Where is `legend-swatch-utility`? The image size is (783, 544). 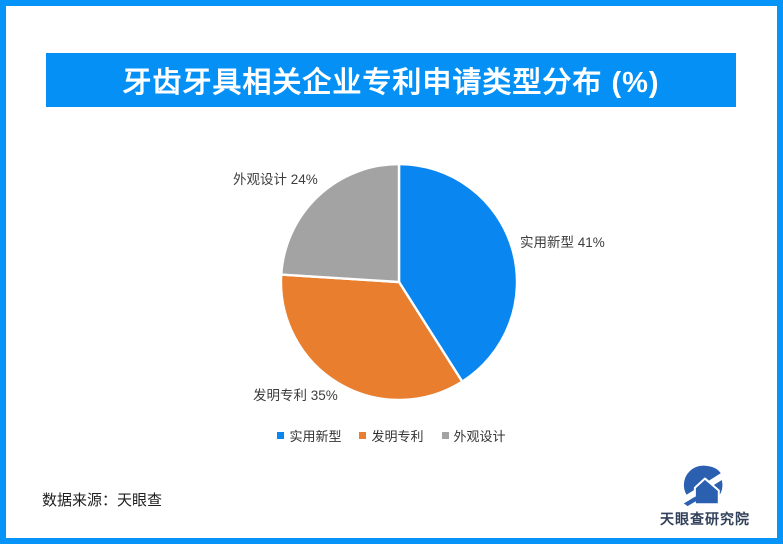
legend-swatch-utility is located at coordinates (281, 435).